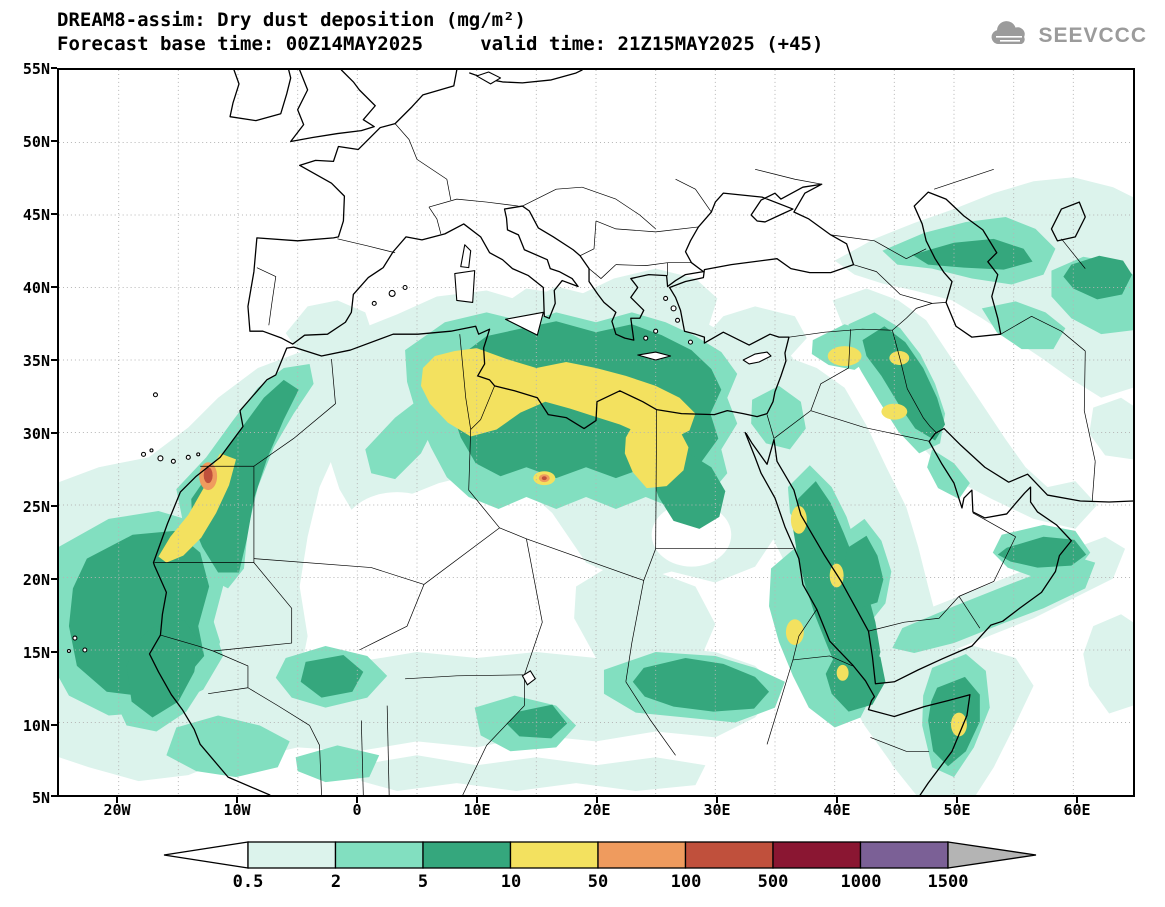 This screenshot has height=907, width=1165. I want to click on colorbar-label: 1500, so click(948, 882).